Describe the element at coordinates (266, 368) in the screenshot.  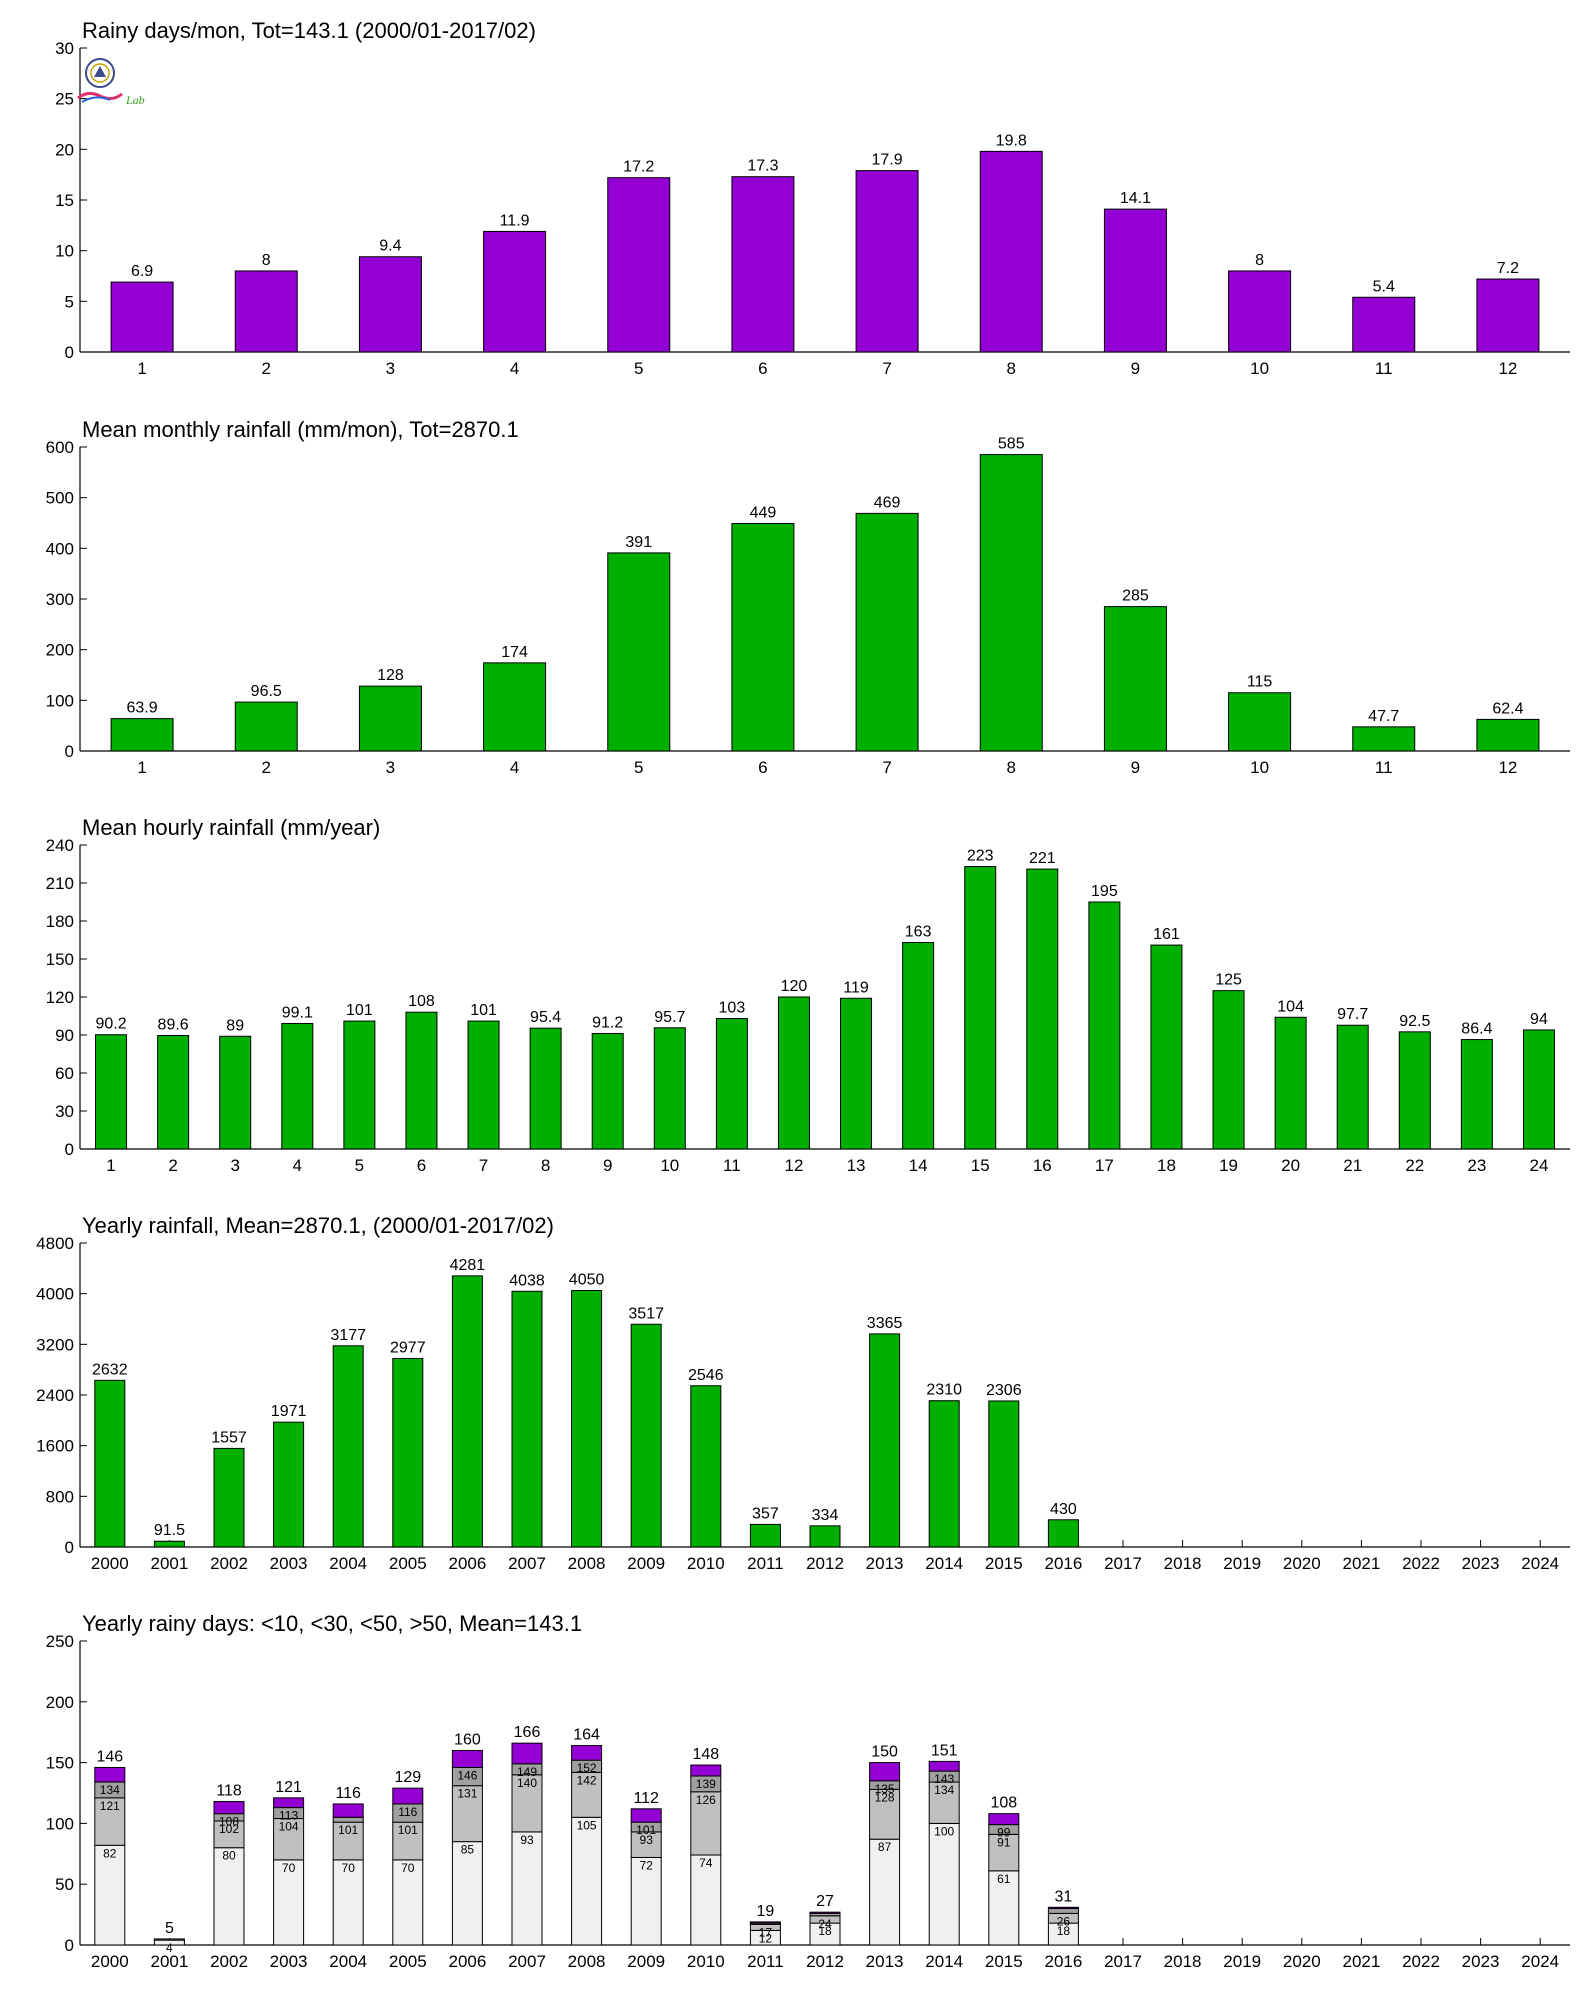
I see `x-tick-label: 2` at that location.